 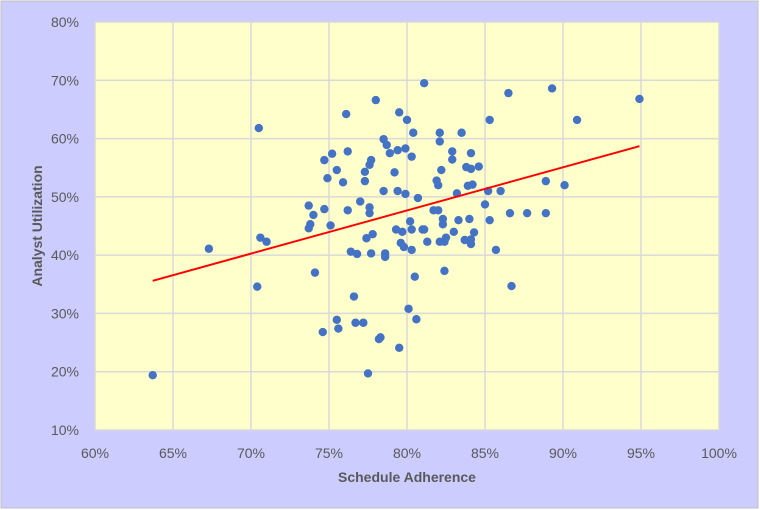 I want to click on x-tick-label: 90%, so click(x=563, y=453).